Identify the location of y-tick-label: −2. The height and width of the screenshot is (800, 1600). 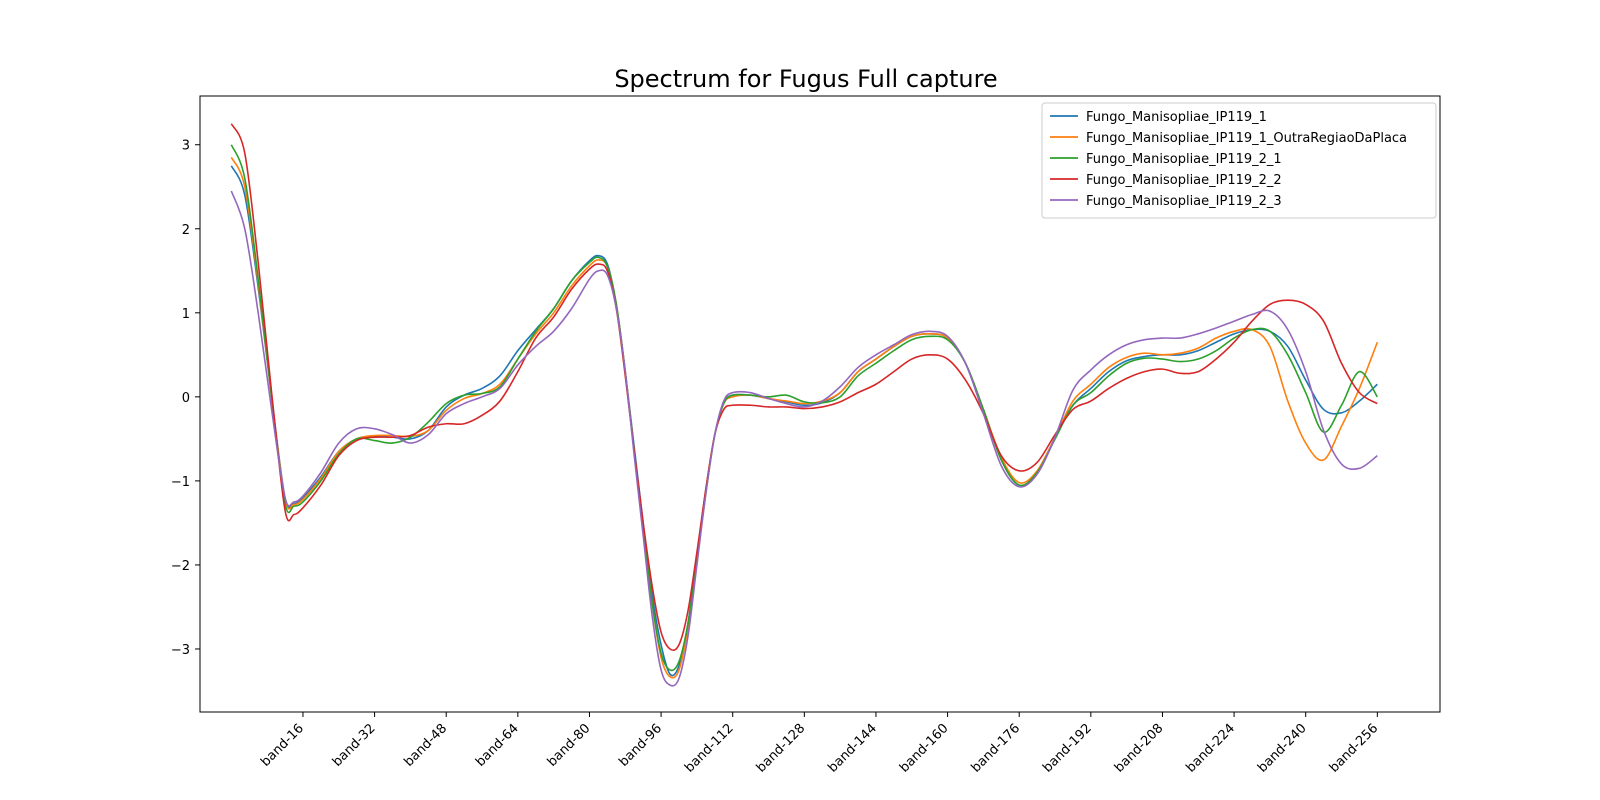
(180, 566).